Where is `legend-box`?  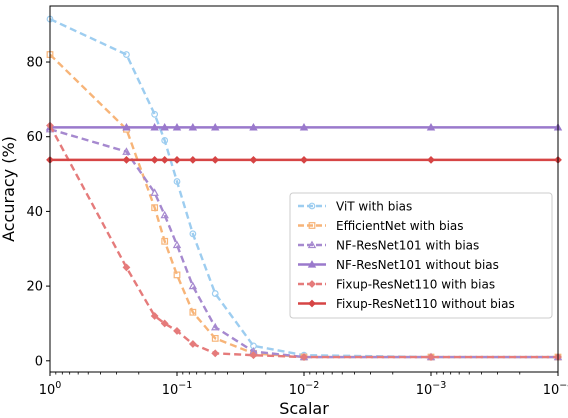
legend-box is located at coordinates (421, 255).